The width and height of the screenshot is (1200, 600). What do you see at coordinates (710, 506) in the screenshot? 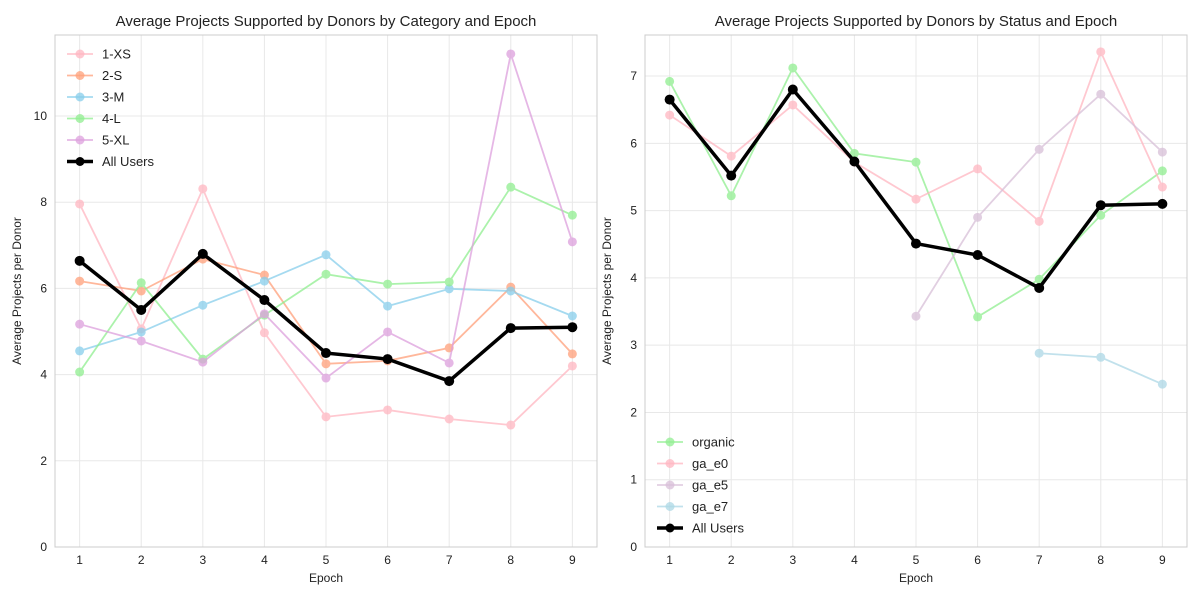
I see `legend-label: ga_e7` at bounding box center [710, 506].